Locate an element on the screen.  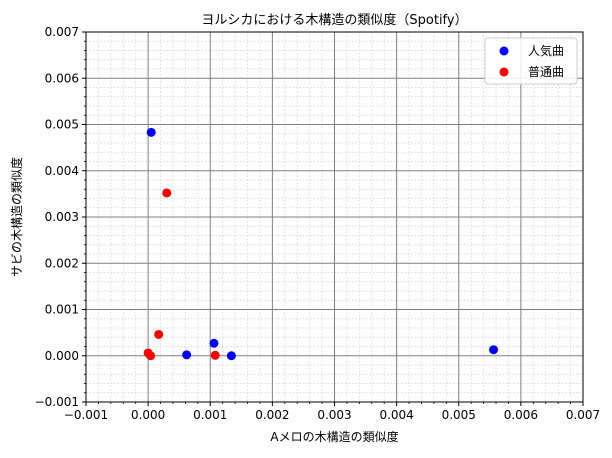
x-tick-label: 0.000 is located at coordinates (148, 415).